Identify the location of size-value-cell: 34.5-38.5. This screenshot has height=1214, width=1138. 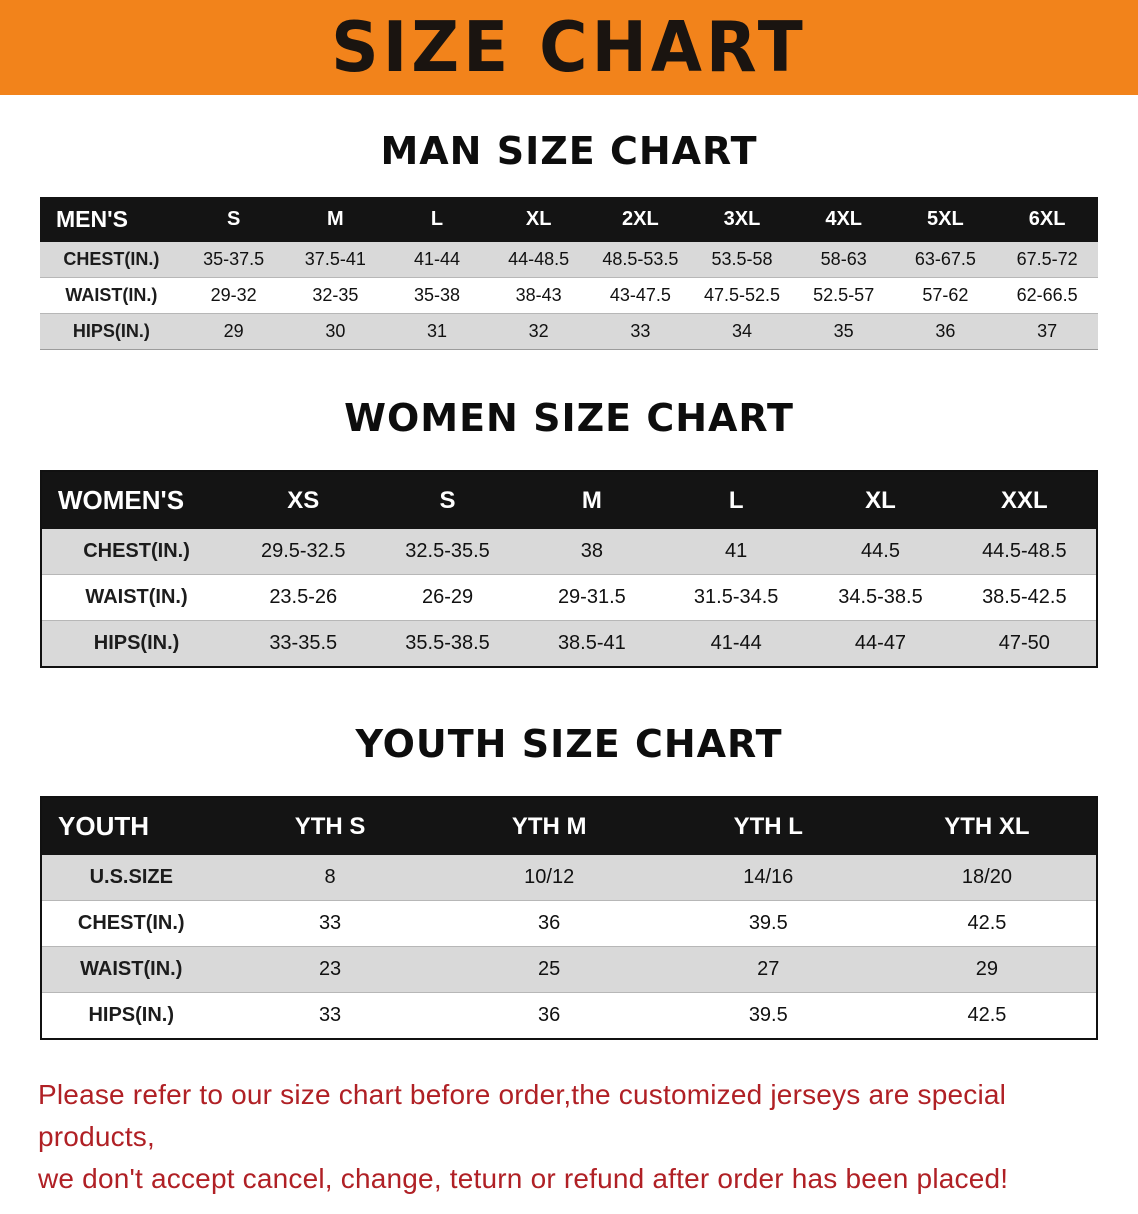
(880, 597).